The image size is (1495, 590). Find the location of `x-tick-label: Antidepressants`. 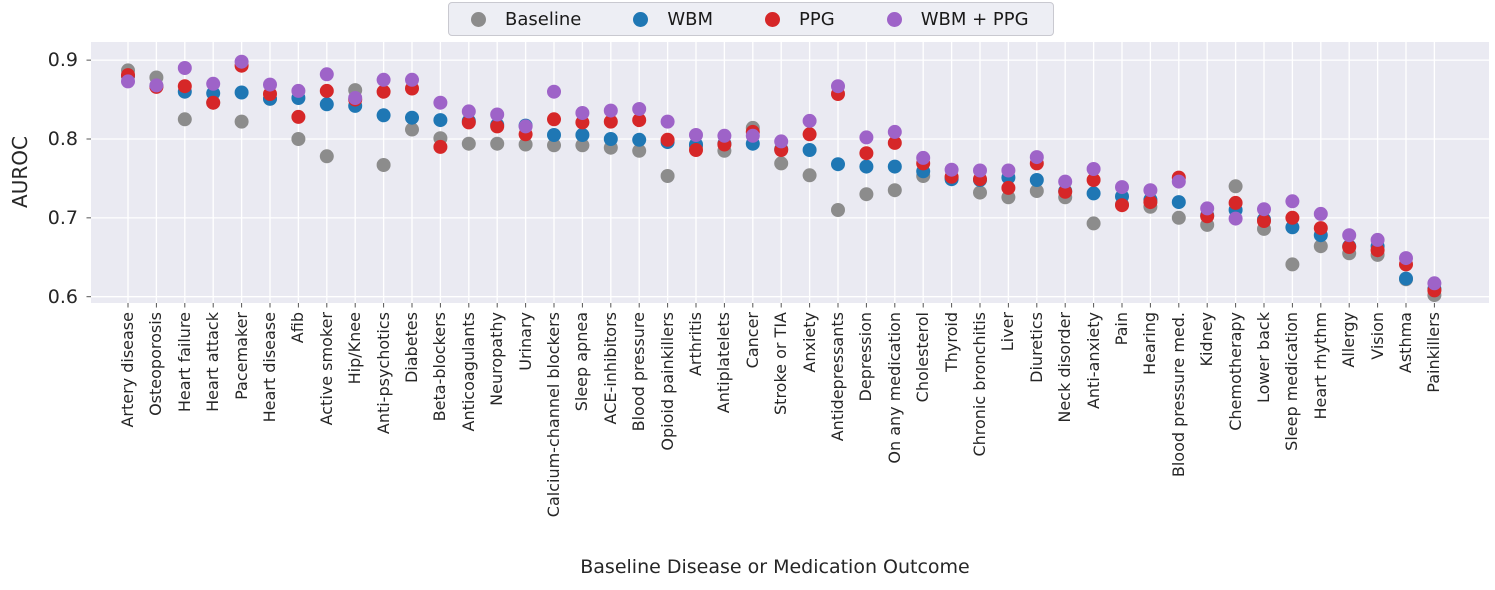

x-tick-label: Antidepressants is located at coordinates (837, 377).